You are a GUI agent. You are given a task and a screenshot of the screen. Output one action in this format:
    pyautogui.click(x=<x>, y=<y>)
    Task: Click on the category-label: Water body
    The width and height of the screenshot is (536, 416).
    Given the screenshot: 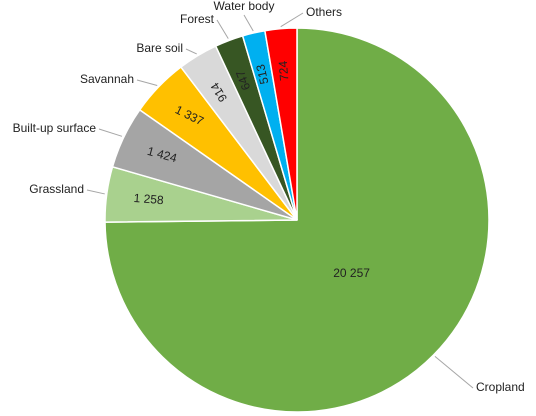 What is the action you would take?
    pyautogui.click(x=244, y=6)
    